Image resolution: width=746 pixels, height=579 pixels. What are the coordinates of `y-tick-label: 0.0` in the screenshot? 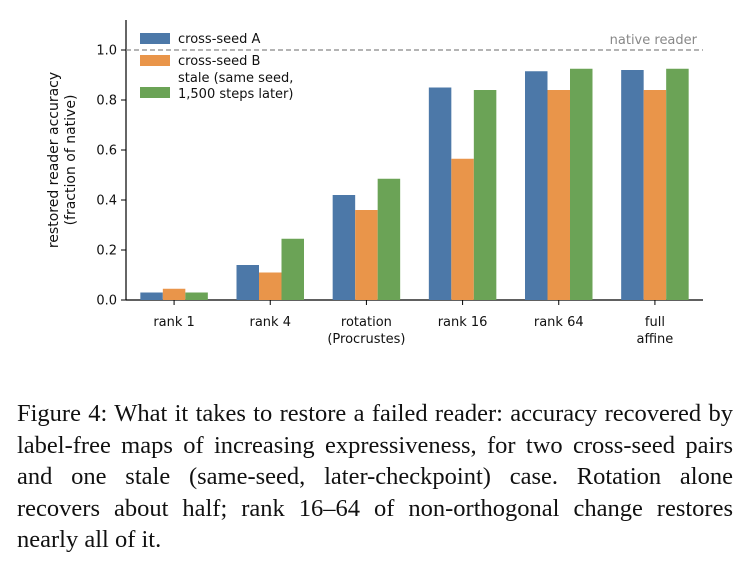 It's located at (106, 301).